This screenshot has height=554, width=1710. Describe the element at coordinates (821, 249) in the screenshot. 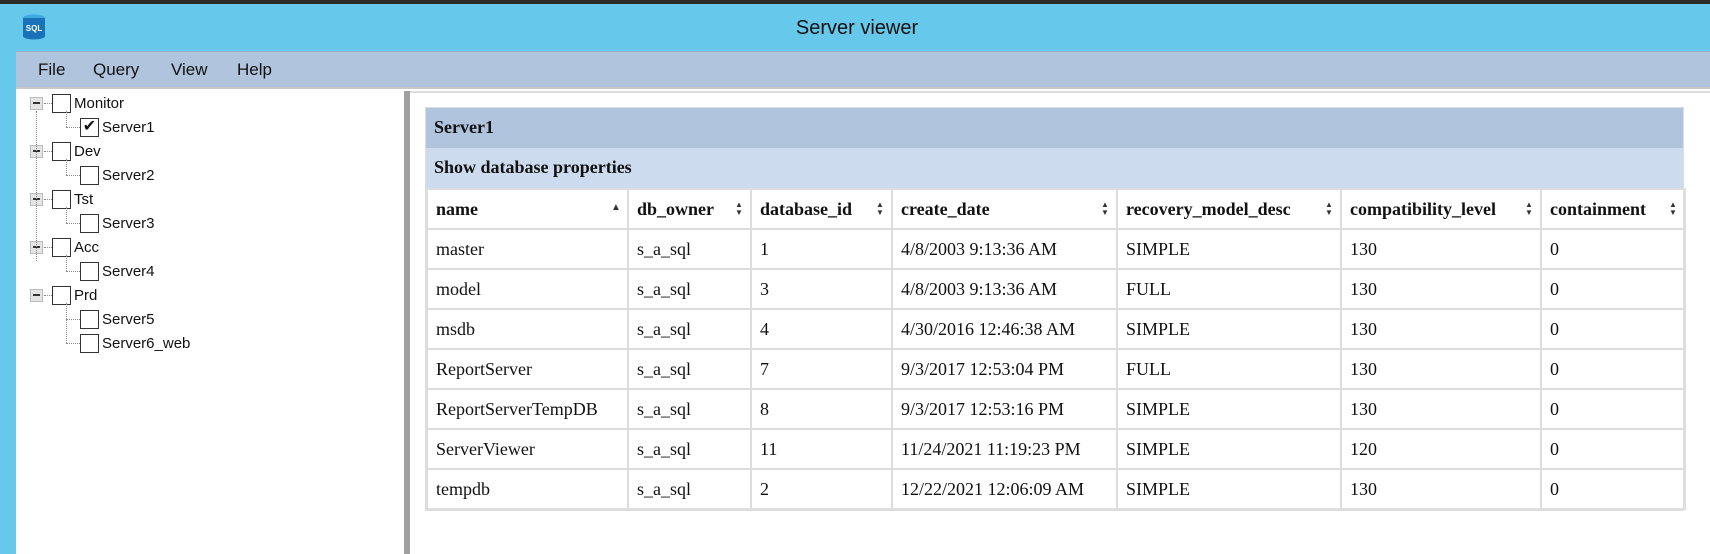

I see `table-cell: 1` at that location.